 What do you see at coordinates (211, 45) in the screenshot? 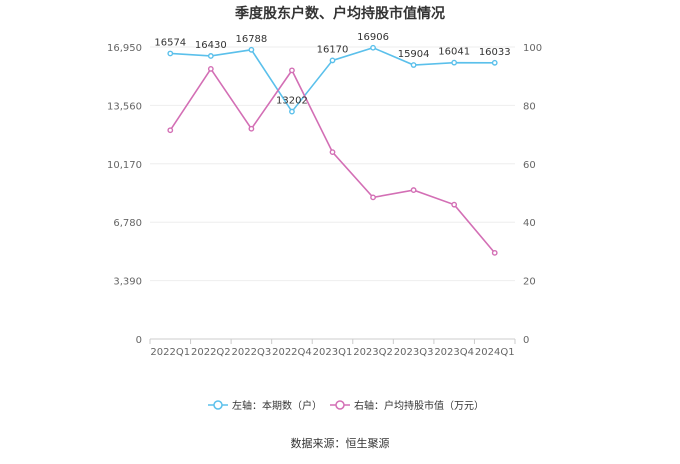
I see `data-label: 16430` at bounding box center [211, 45].